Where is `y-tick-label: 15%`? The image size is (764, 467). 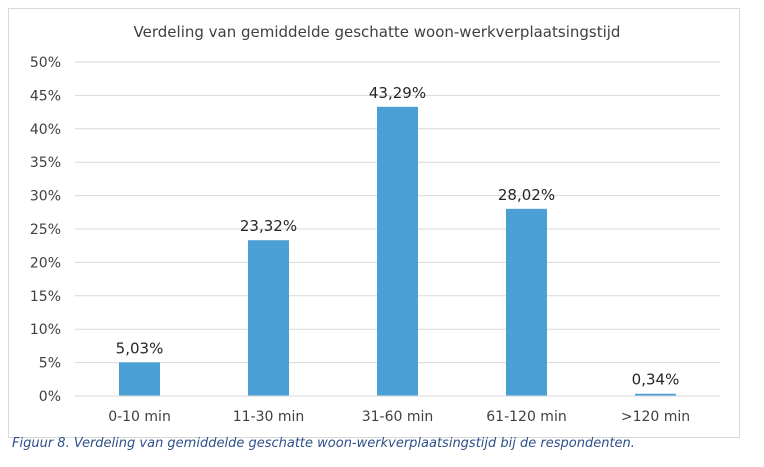 y-tick-label: 15% is located at coordinates (45, 297).